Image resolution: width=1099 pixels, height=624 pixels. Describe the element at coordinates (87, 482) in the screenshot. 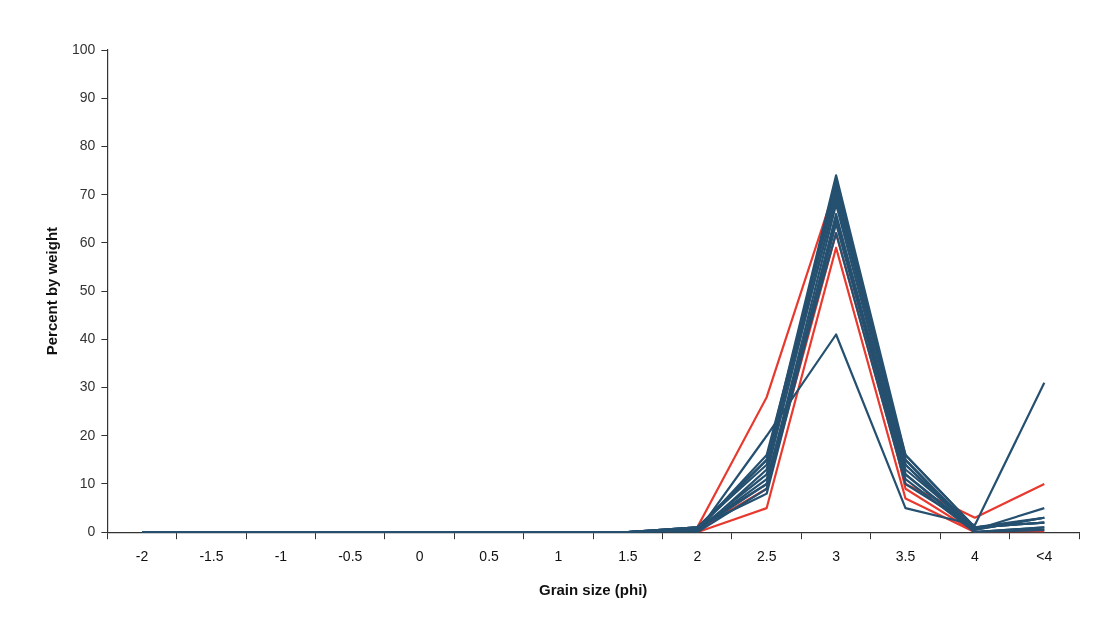

I see `y-tick-label: 10` at that location.